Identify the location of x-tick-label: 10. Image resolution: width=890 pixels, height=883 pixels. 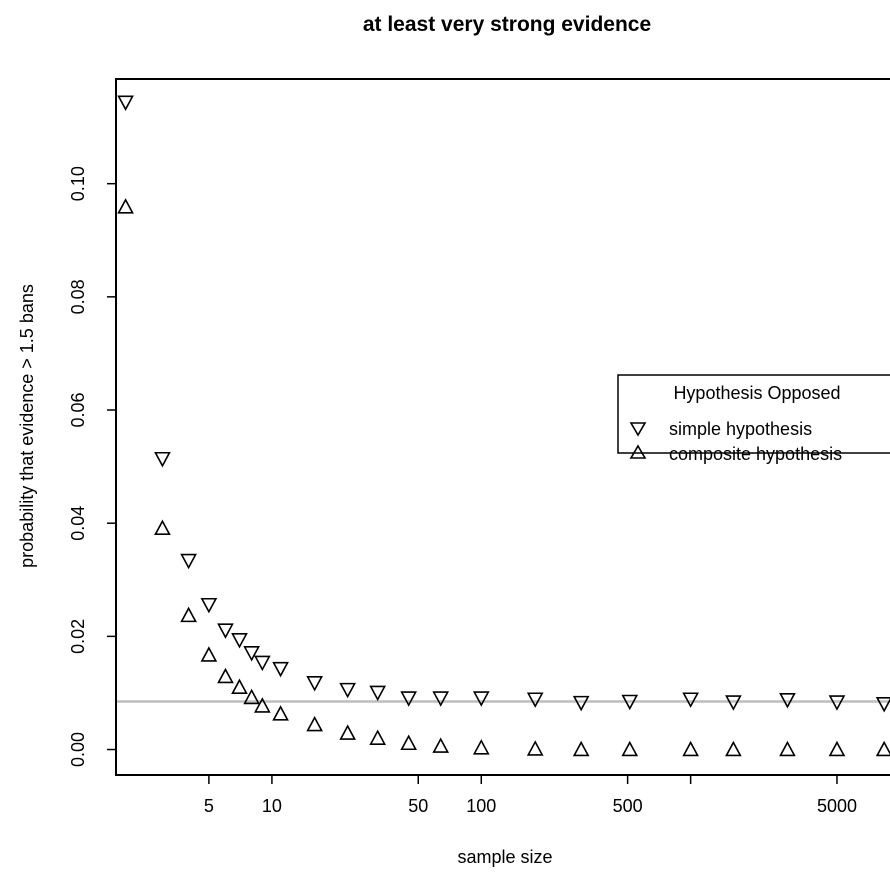
(272, 806).